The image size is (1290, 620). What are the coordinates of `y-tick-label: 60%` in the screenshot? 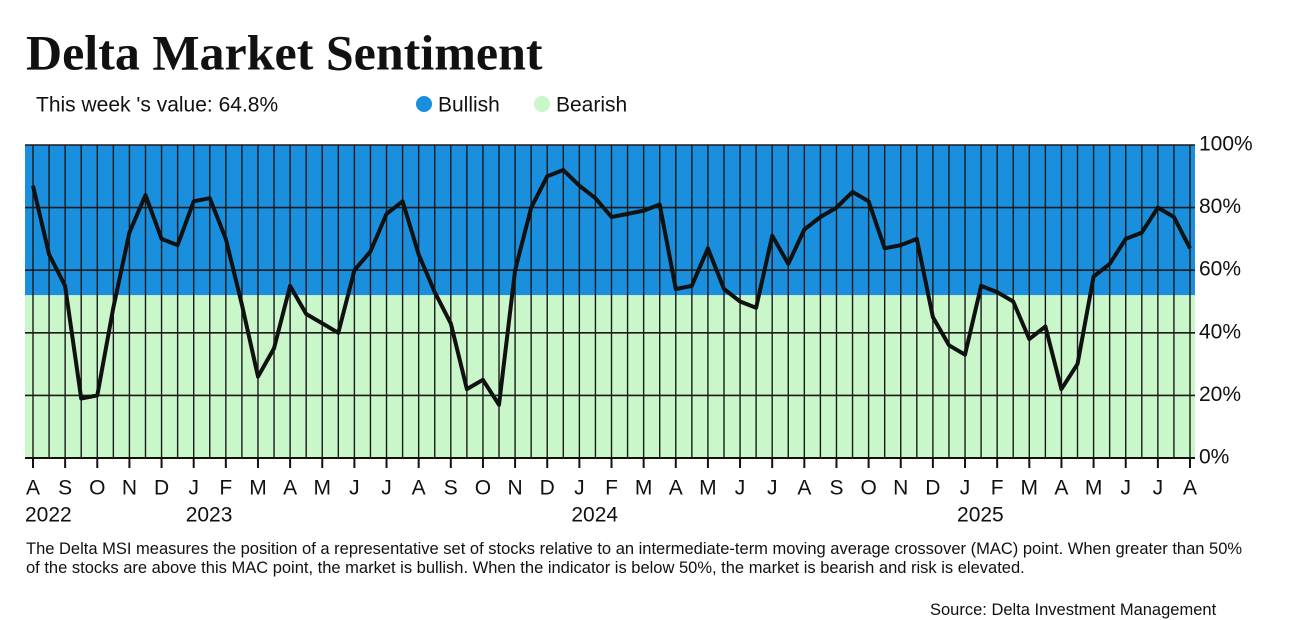 It's located at (1220, 269).